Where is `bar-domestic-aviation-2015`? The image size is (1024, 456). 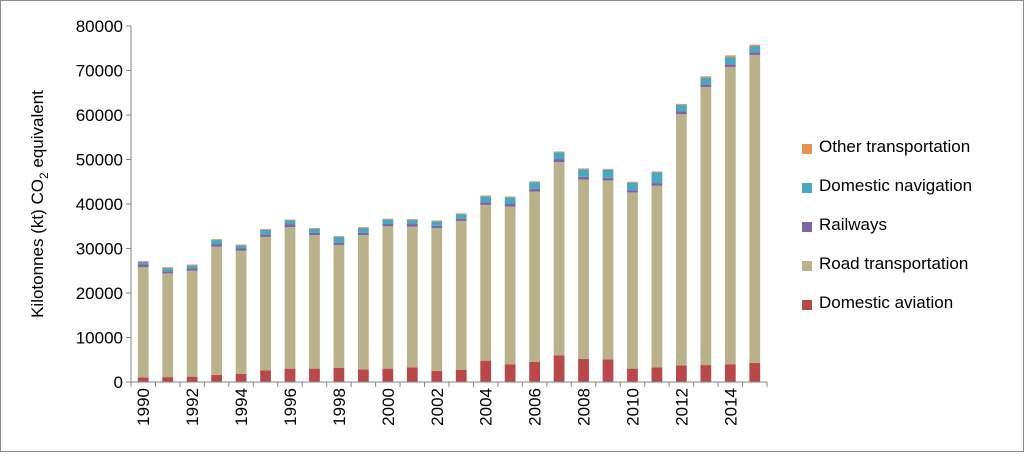 bar-domestic-aviation-2015 is located at coordinates (755, 372).